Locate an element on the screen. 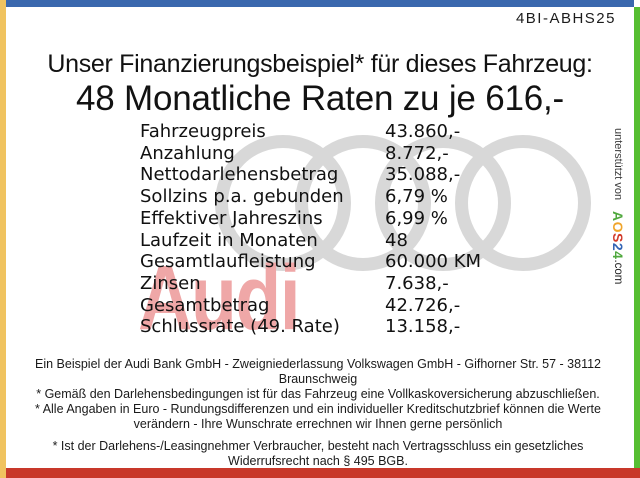 This screenshot has width=640, height=478. footer-line: Braunschweig is located at coordinates (318, 379).